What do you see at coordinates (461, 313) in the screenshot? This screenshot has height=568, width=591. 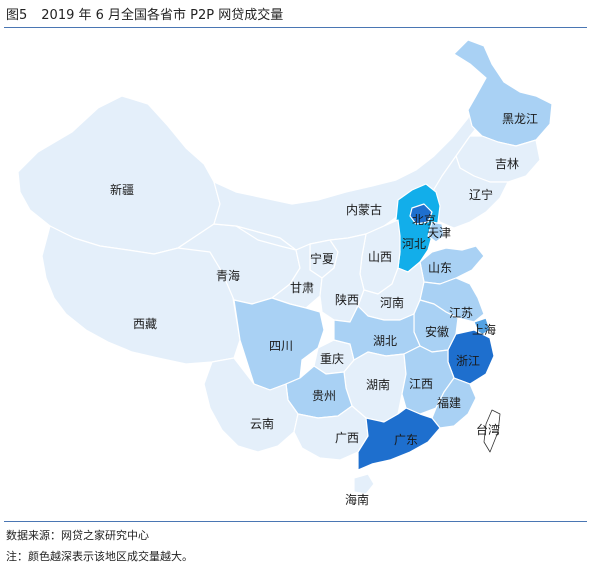 I see `label-jiangsu: 江苏` at bounding box center [461, 313].